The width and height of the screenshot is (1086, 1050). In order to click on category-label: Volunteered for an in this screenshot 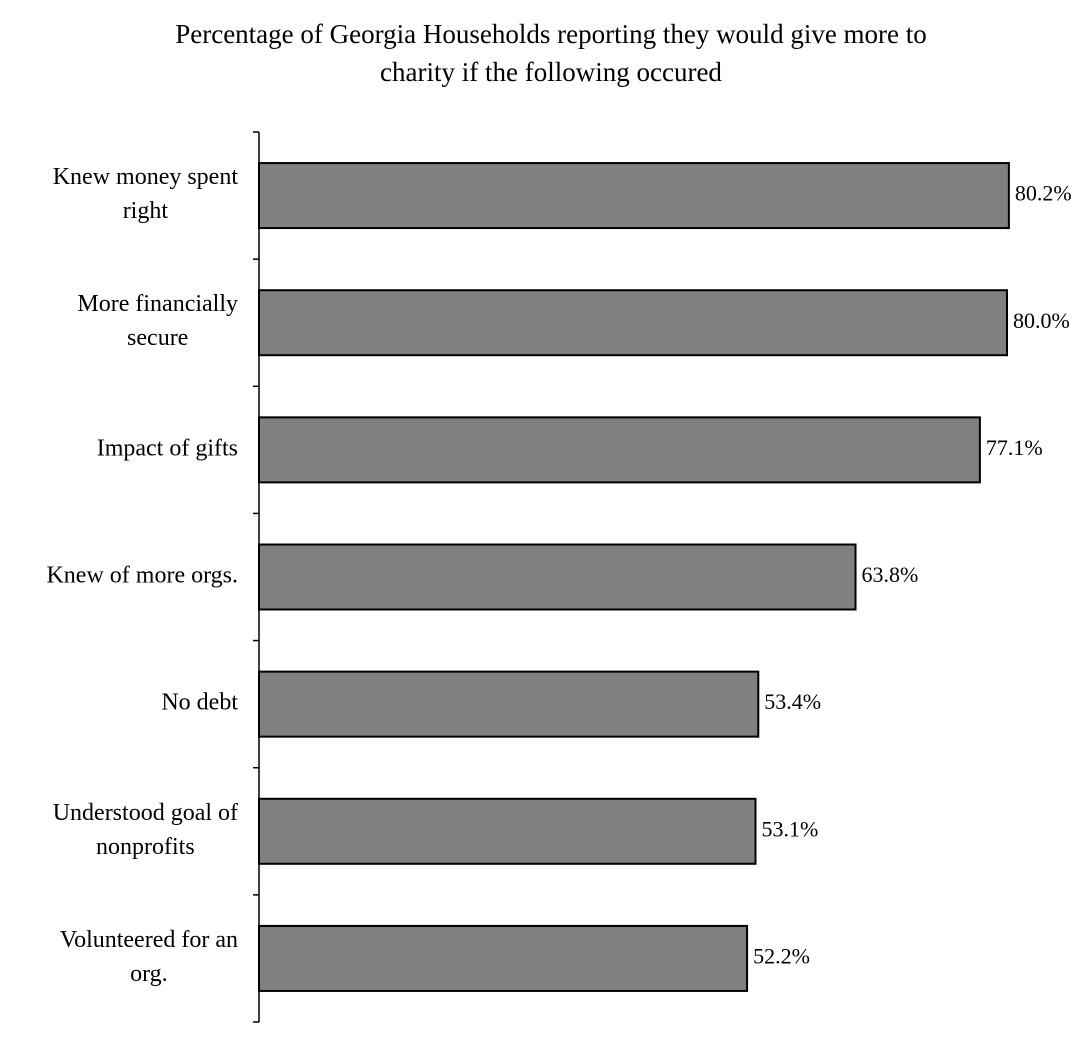, I will do `click(149, 940)`.